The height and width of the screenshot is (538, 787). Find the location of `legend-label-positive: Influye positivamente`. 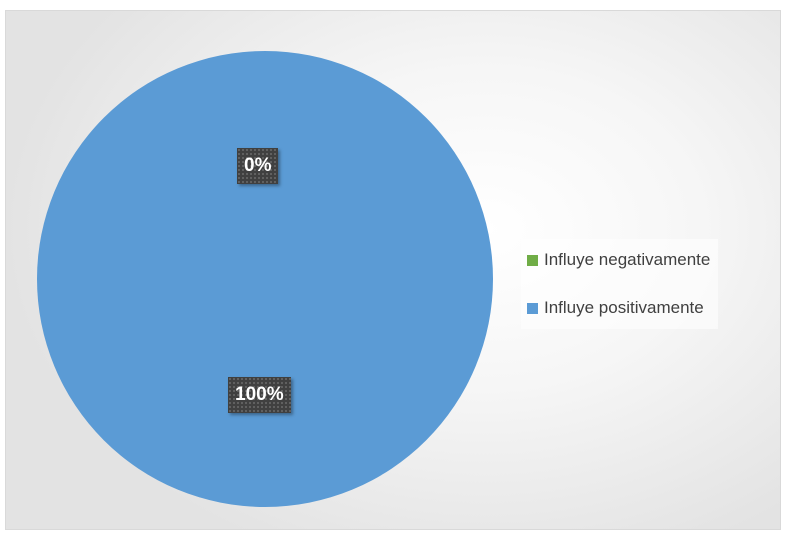

legend-label-positive: Influye positivamente is located at coordinates (624, 307).